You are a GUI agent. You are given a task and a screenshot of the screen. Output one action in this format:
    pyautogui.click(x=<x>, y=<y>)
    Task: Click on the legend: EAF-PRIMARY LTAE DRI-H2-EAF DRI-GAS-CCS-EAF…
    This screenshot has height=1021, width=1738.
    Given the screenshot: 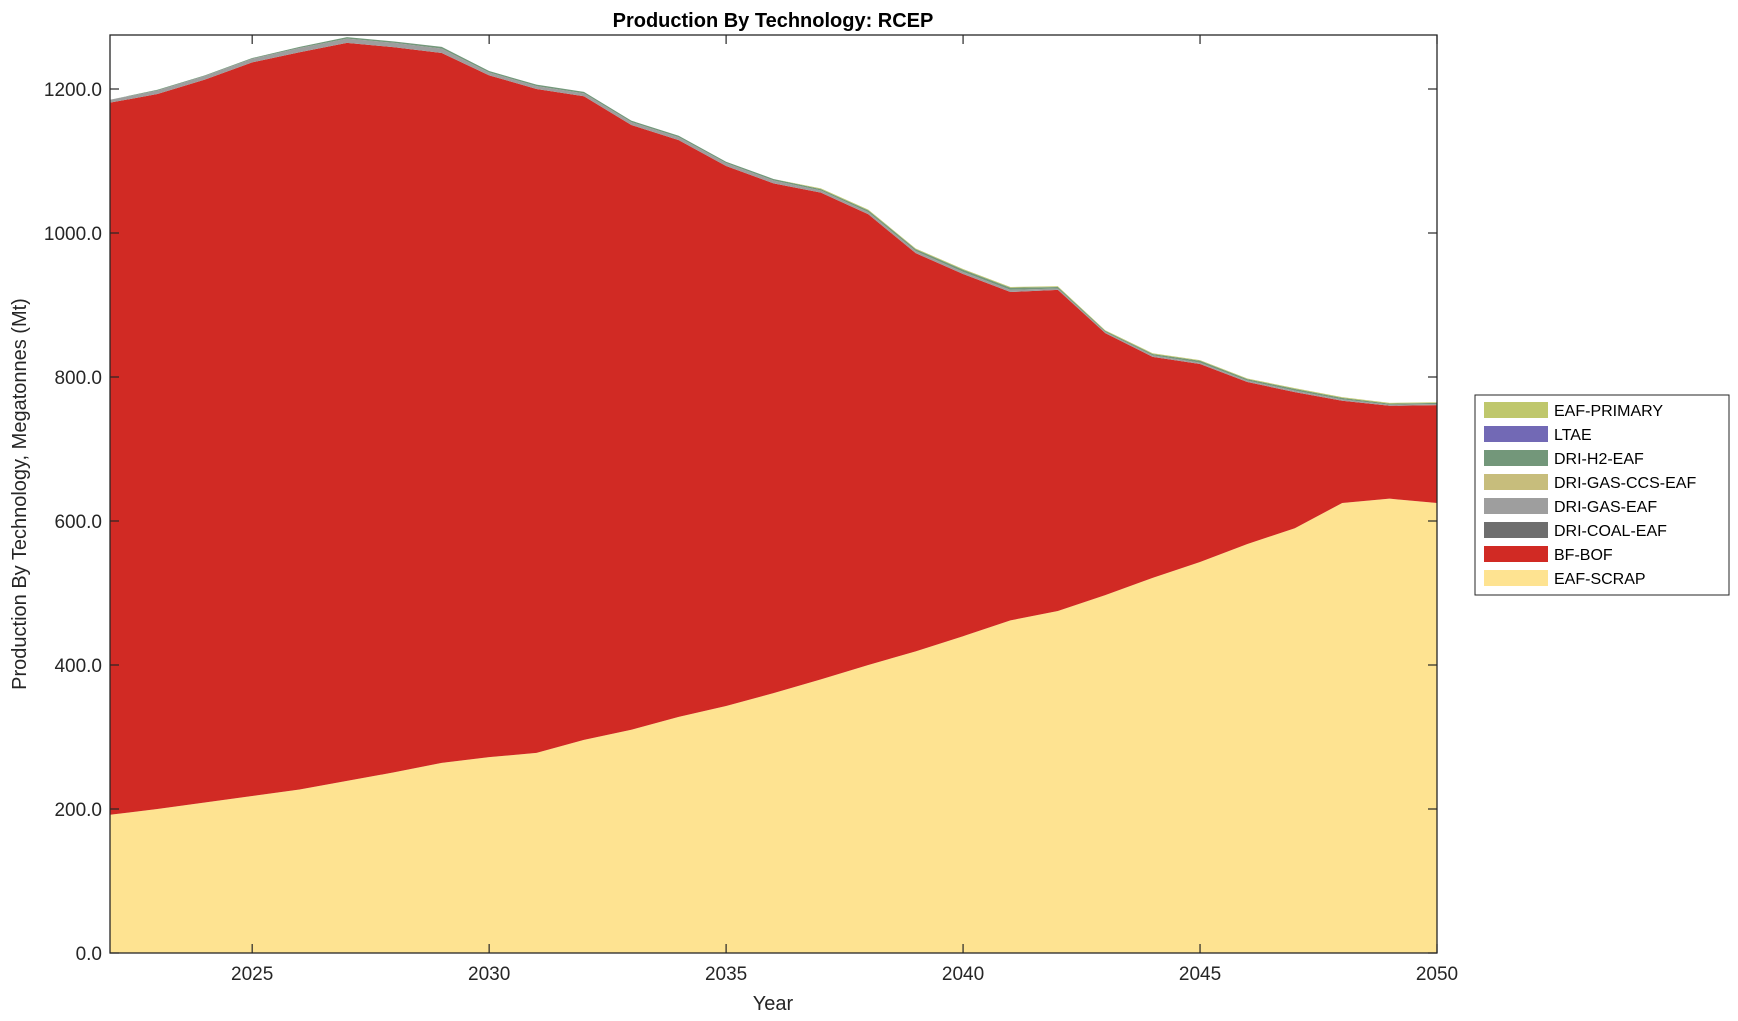 What is the action you would take?
    pyautogui.click(x=1602, y=495)
    